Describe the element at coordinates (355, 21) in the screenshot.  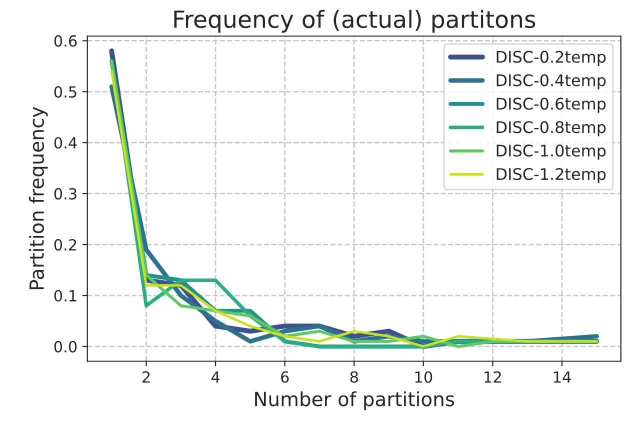
I see `chart-title: Frequency of (actual) partitons` at that location.